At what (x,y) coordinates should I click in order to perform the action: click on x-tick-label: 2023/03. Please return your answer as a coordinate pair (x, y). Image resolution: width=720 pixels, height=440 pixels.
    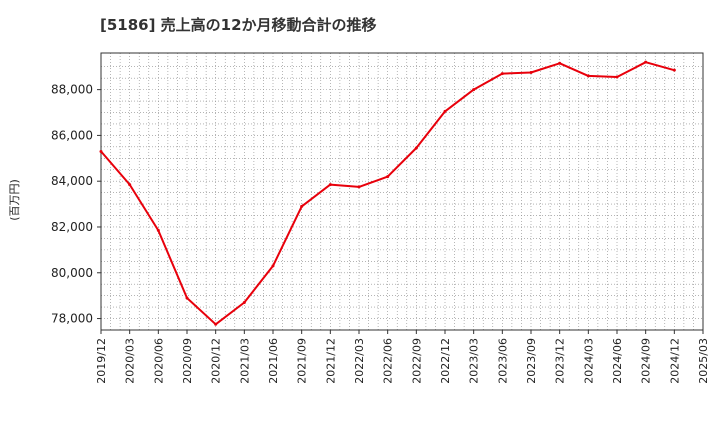
    Looking at the image, I should click on (474, 361).